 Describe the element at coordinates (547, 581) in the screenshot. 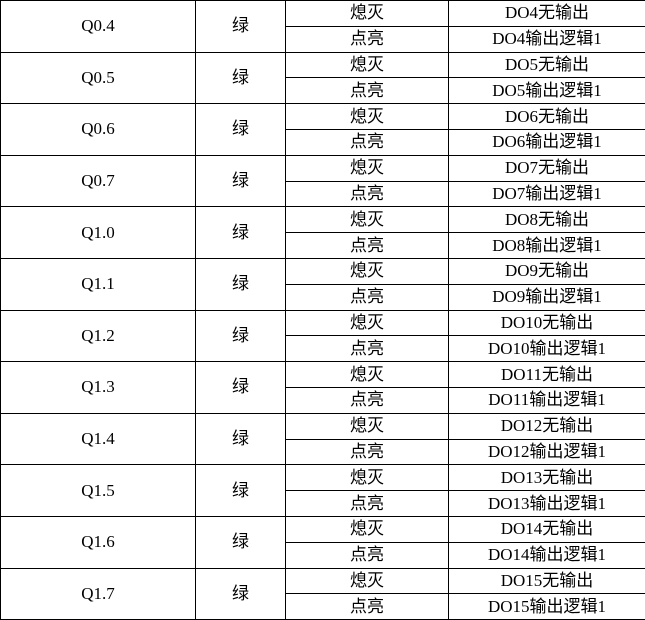

I see `description-cell: DO15无输出` at that location.